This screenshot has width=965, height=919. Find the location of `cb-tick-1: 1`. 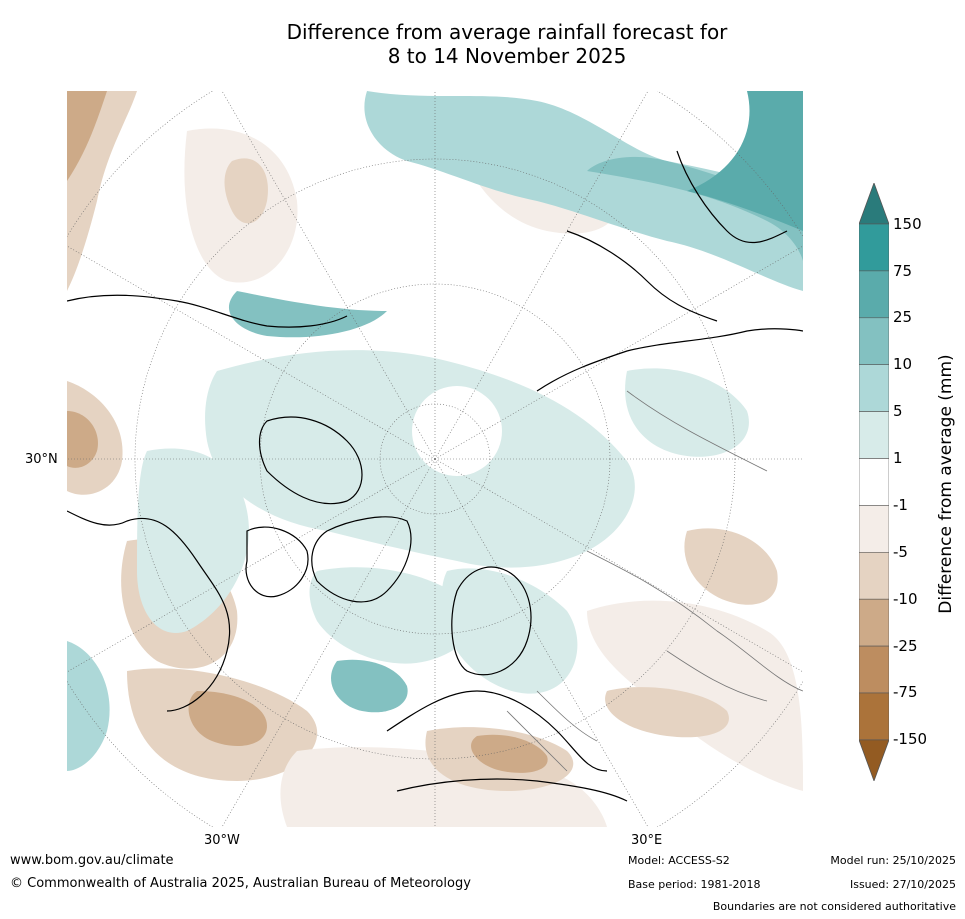

cb-tick-1: 1 is located at coordinates (898, 458).